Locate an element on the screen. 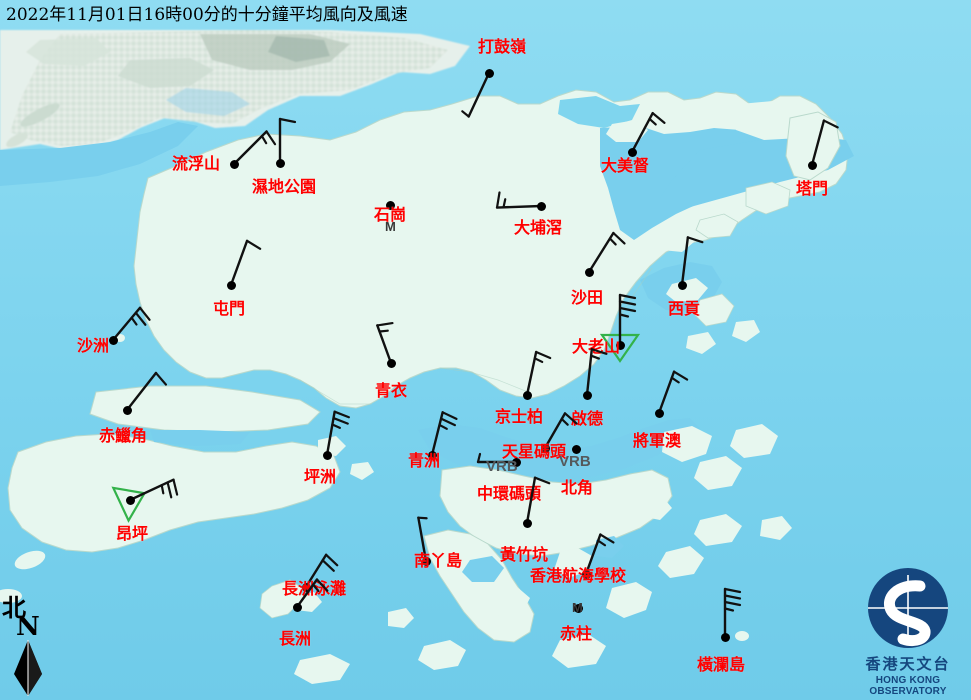  station-name-label: 橫瀾島 is located at coordinates (721, 664).